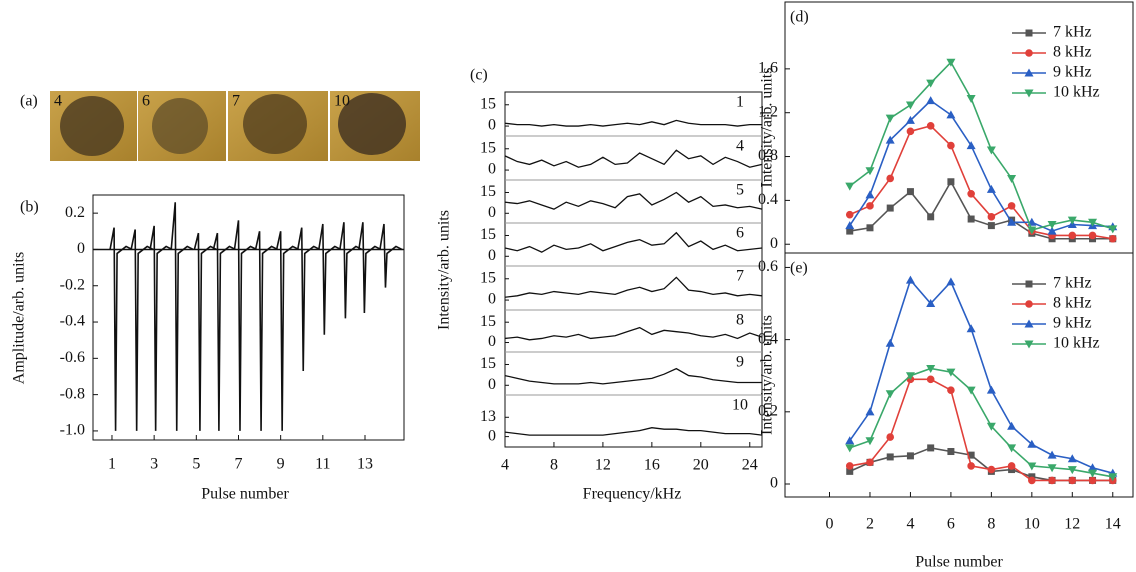 The image size is (1136, 572). I want to click on y-tick-label: 13, so click(488, 416).